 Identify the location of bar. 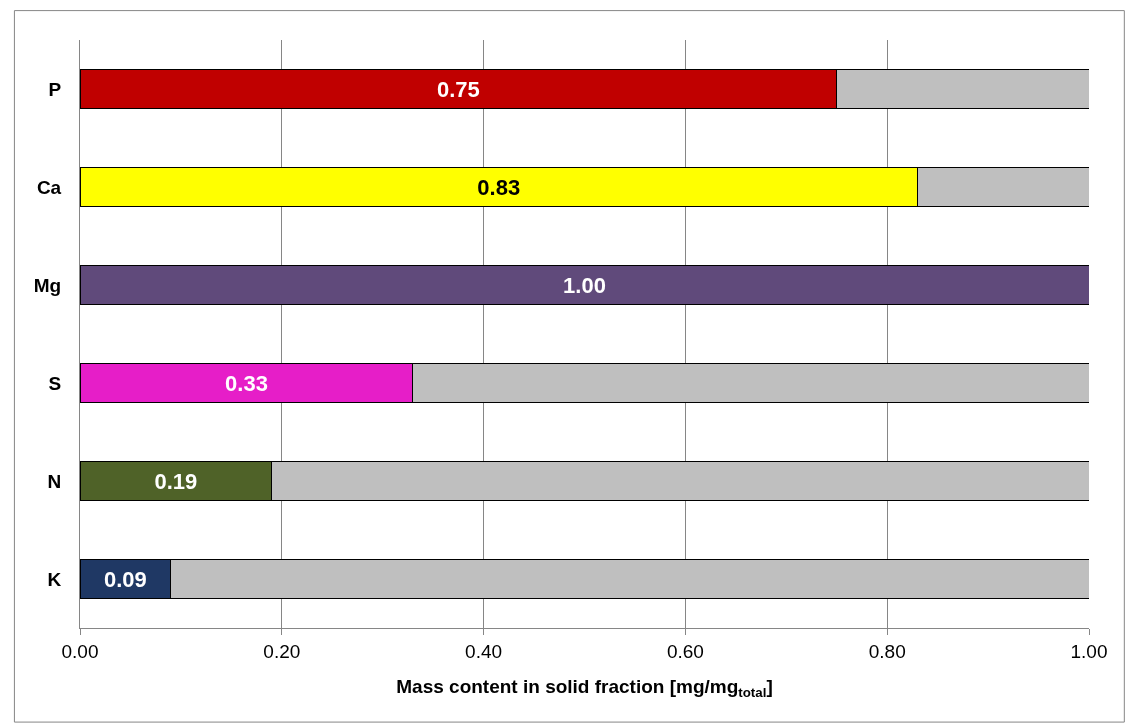
(584, 285).